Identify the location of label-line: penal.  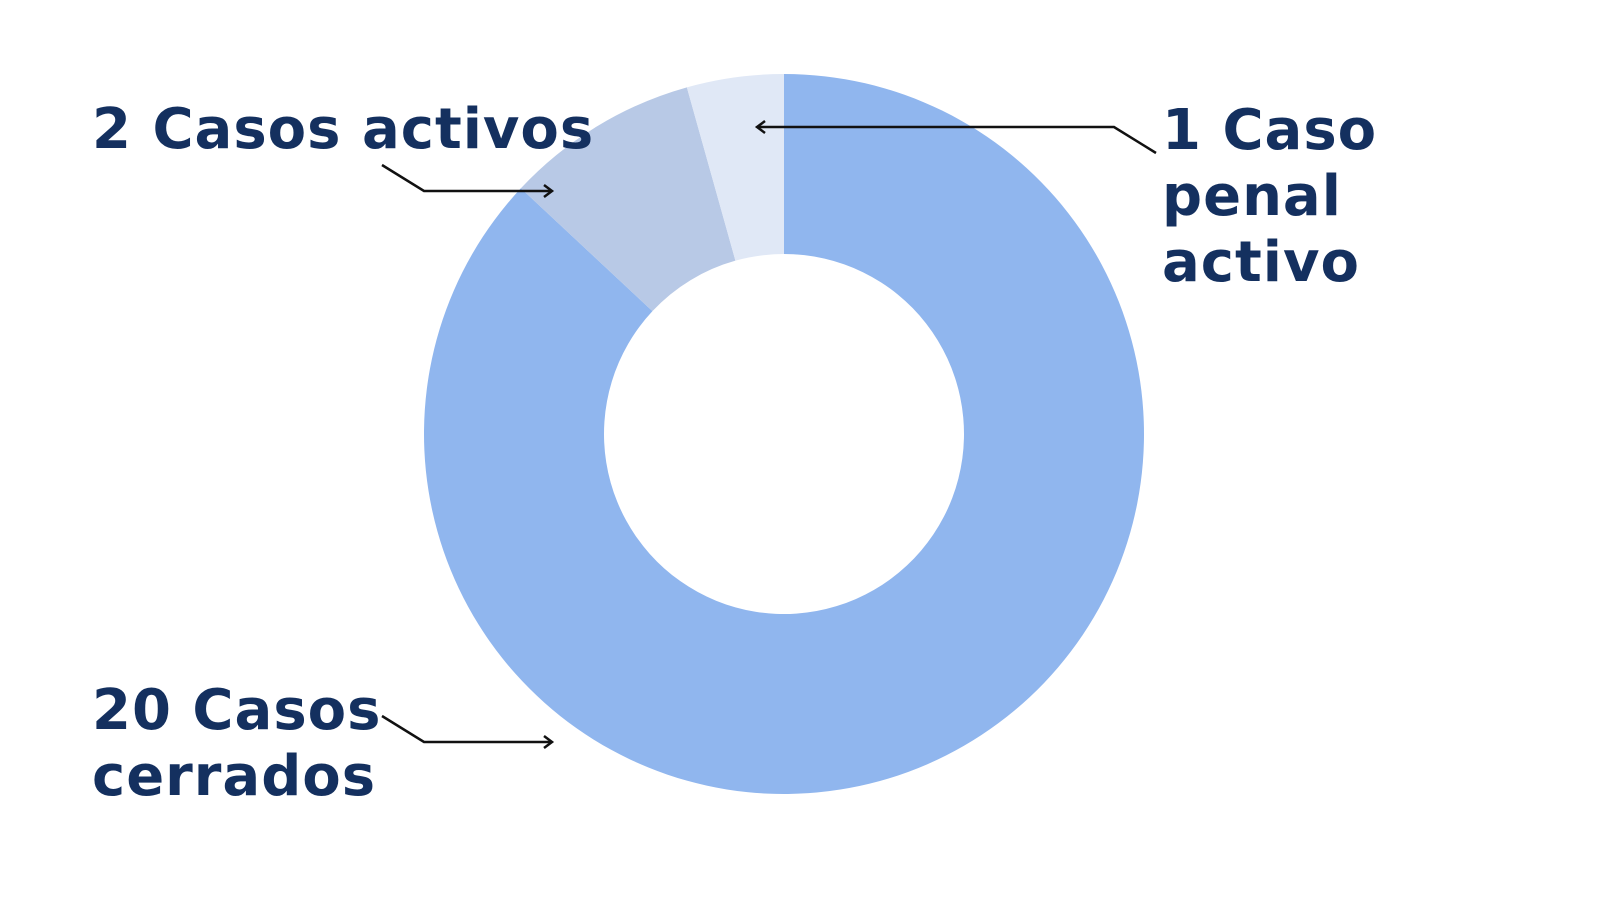
(1252, 196).